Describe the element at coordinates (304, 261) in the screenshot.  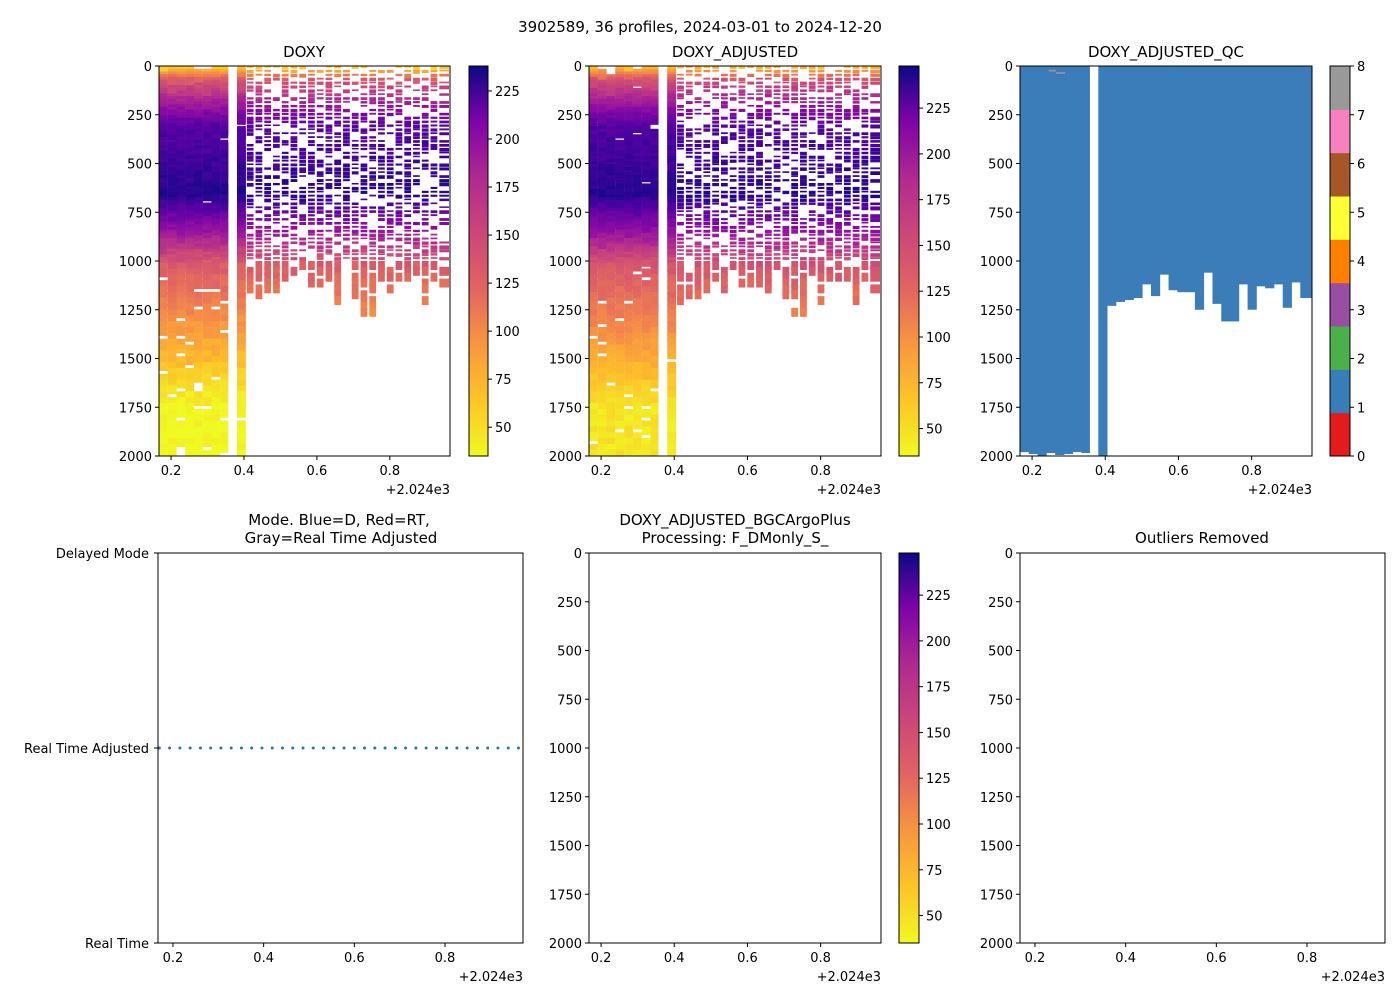
I see `heatmap-doxy` at that location.